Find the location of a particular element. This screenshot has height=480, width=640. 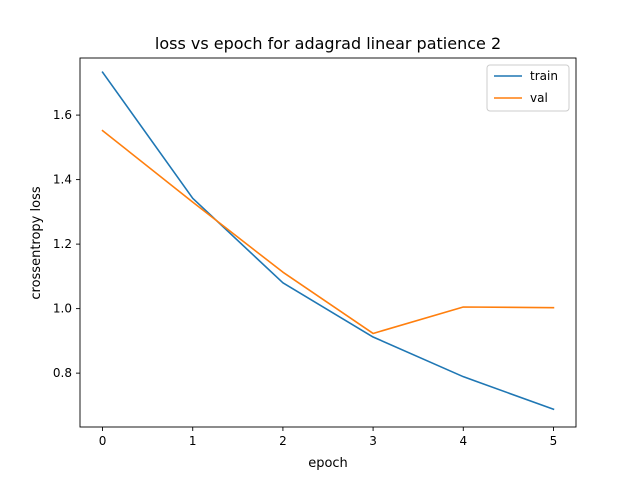

legend: train val is located at coordinates (528, 88).